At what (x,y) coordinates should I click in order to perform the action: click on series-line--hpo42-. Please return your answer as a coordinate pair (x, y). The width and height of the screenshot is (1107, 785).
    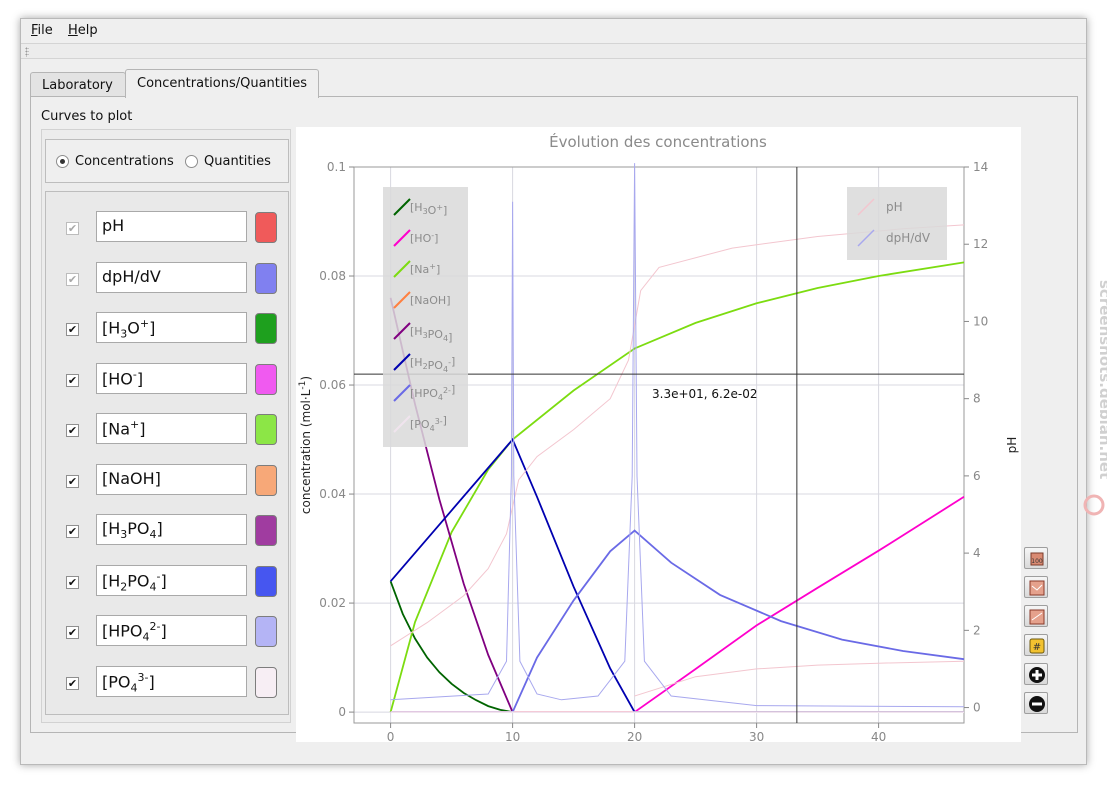
    Looking at the image, I should click on (677, 621).